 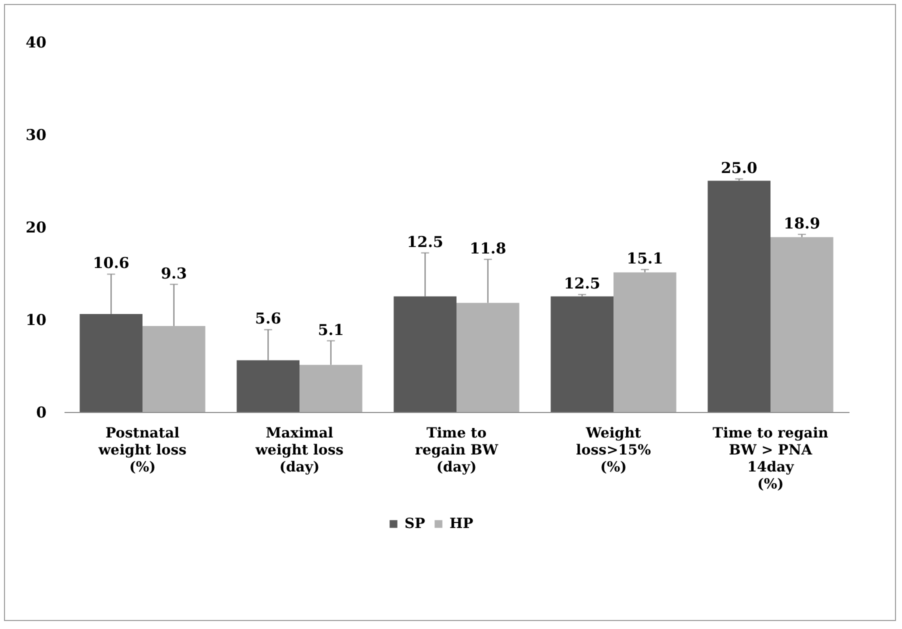 What do you see at coordinates (36, 320) in the screenshot?
I see `y-tick-label: 10` at bounding box center [36, 320].